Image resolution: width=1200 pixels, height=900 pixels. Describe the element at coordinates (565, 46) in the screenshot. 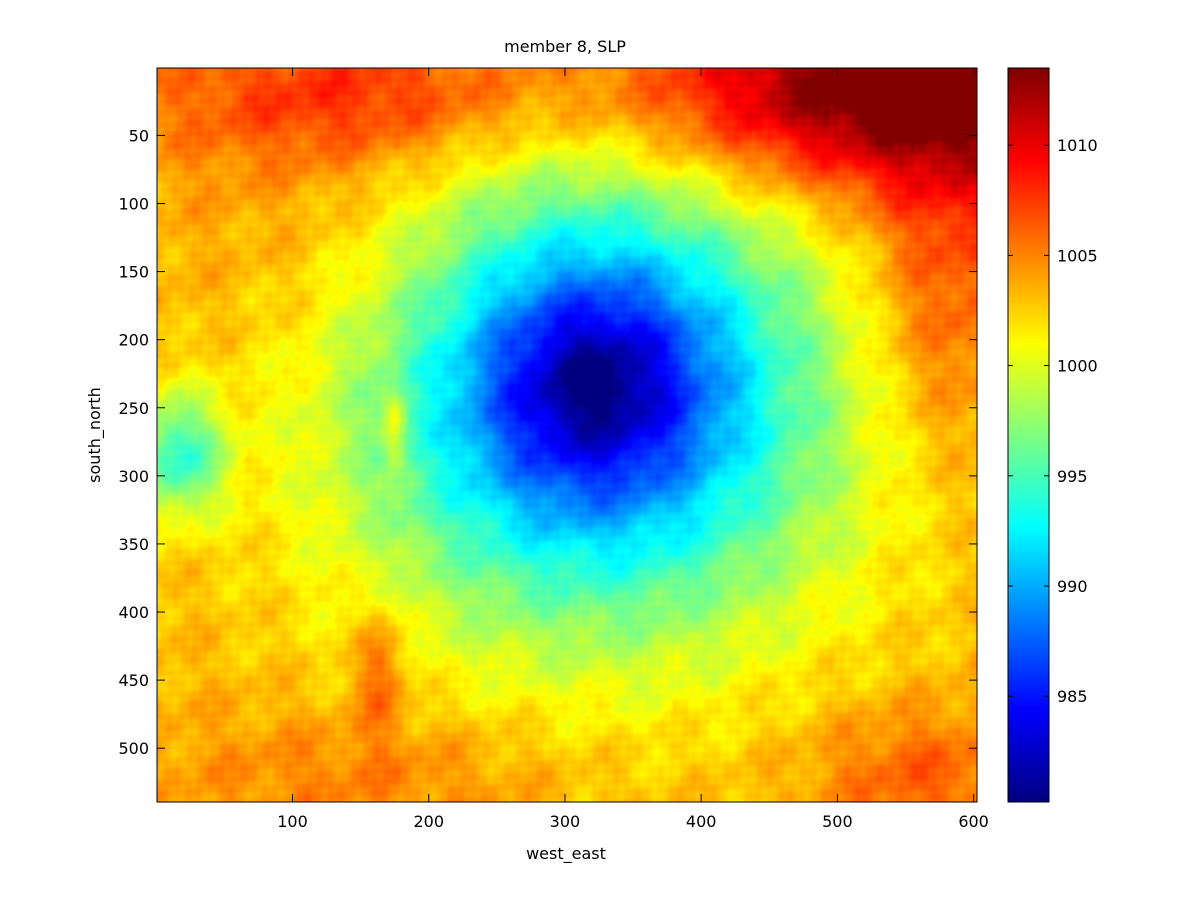

I see `chart-title: member 8, SLP` at that location.